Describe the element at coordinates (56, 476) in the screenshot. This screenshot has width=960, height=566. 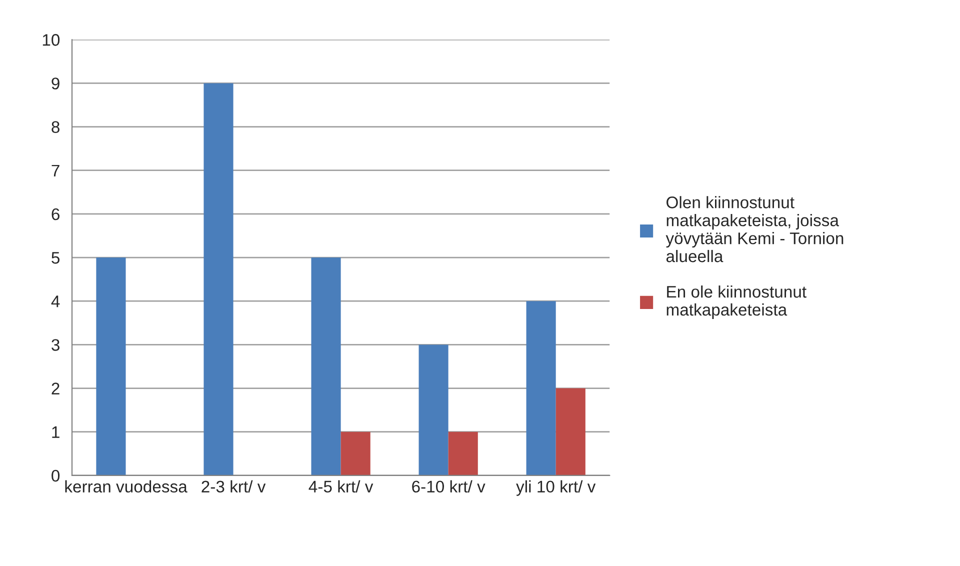
I see `y-tick-label: 0` at that location.